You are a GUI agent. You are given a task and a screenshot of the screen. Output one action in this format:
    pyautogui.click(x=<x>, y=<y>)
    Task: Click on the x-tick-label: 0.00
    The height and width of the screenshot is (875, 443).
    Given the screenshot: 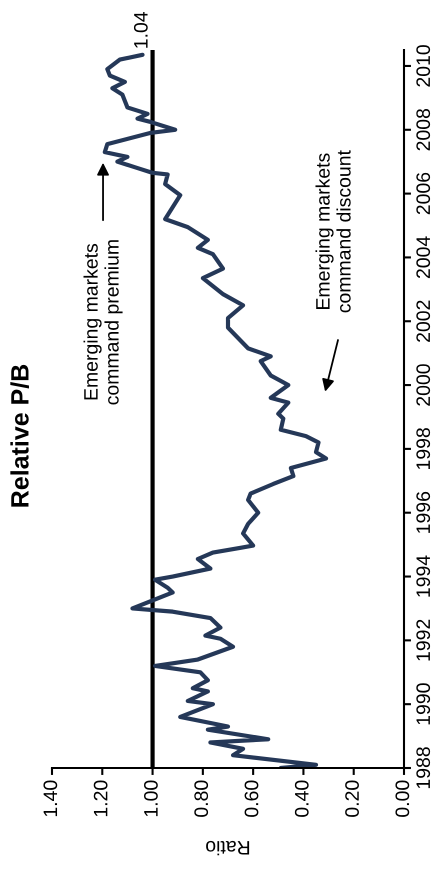 What is the action you would take?
    pyautogui.click(x=402, y=798)
    